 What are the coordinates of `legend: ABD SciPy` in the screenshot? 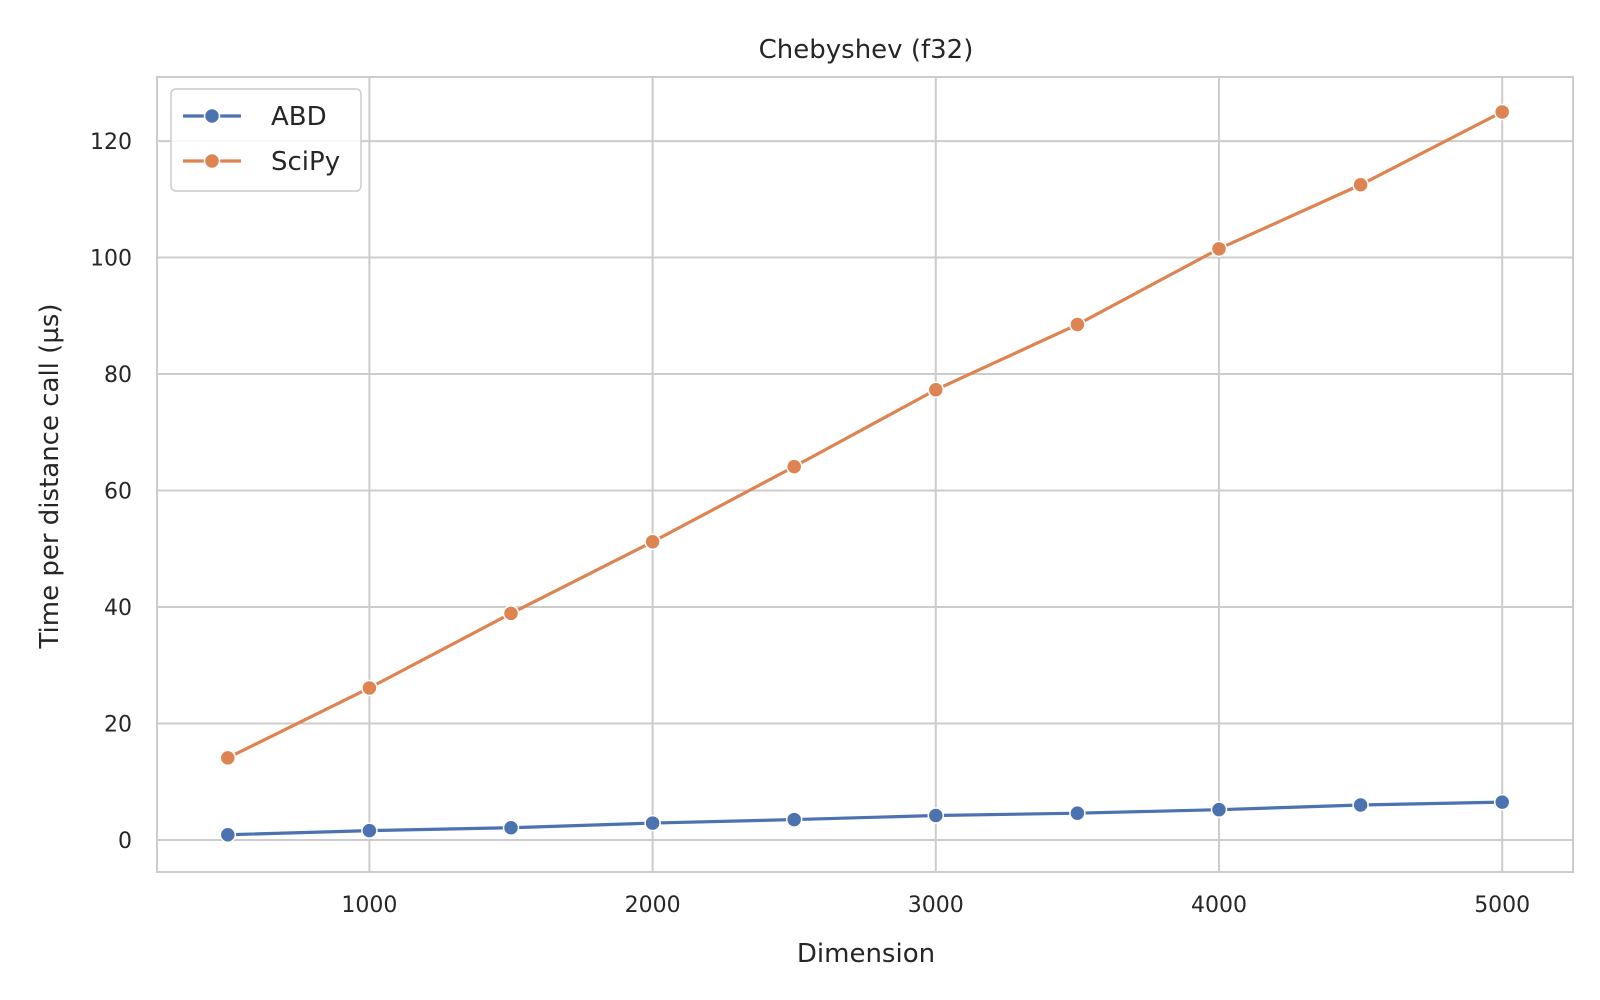 It's located at (266, 140).